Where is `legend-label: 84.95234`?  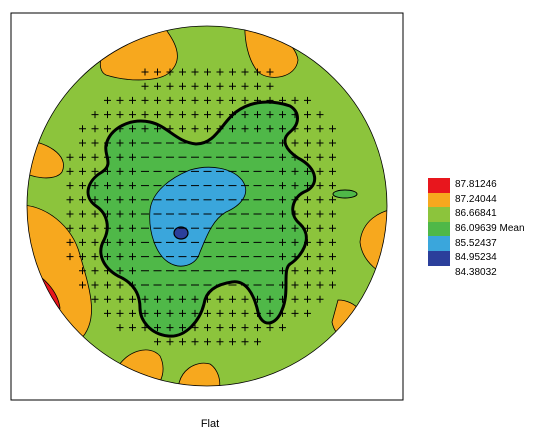 legend-label: 84.95234 is located at coordinates (476, 258).